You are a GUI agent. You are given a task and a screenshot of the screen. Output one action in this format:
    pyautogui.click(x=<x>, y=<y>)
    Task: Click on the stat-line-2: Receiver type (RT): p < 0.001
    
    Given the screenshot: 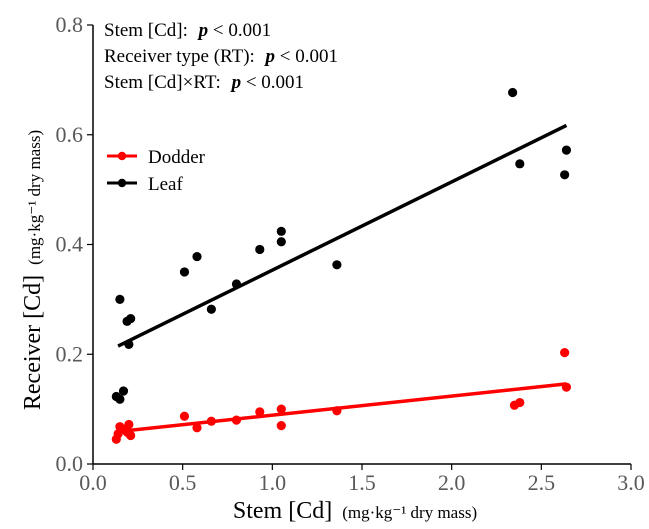 What is the action you would take?
    pyautogui.click(x=221, y=56)
    